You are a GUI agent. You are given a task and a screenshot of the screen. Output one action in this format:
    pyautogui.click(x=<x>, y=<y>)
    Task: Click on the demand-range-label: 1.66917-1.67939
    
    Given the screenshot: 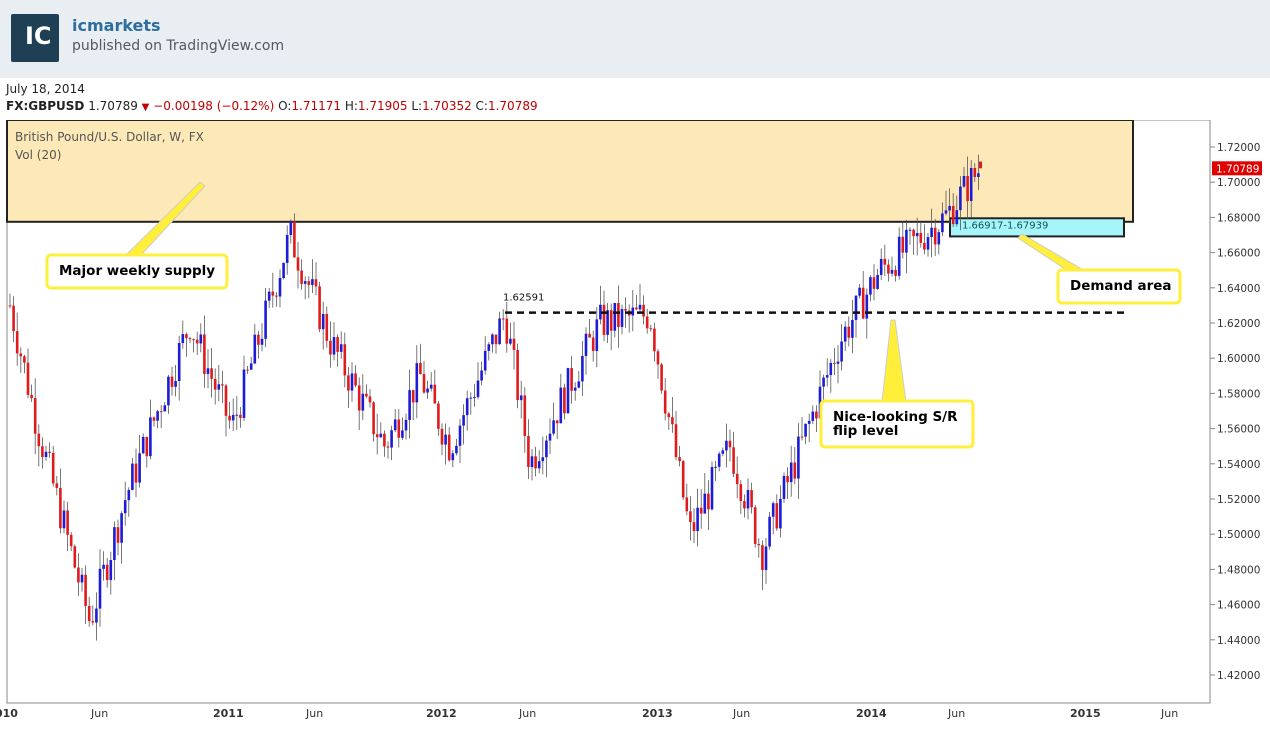 What is the action you would take?
    pyautogui.click(x=1005, y=225)
    